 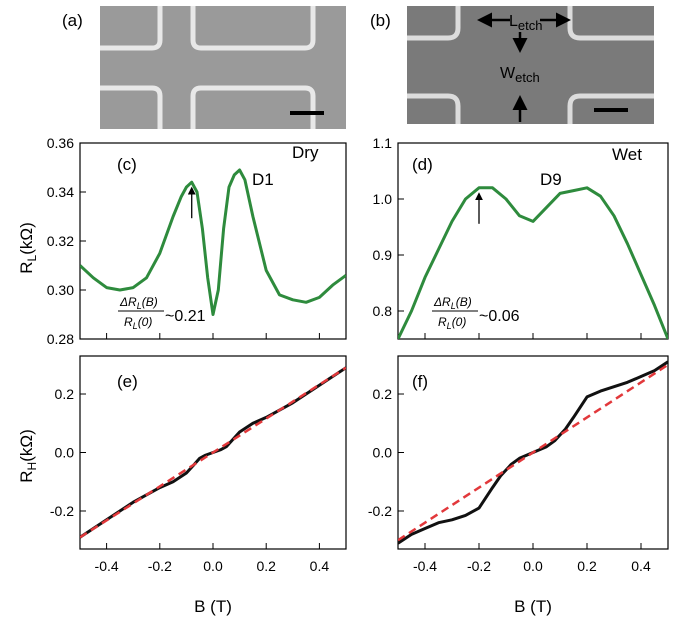 I want to click on y-tick-label: 1.0, so click(x=383, y=199).